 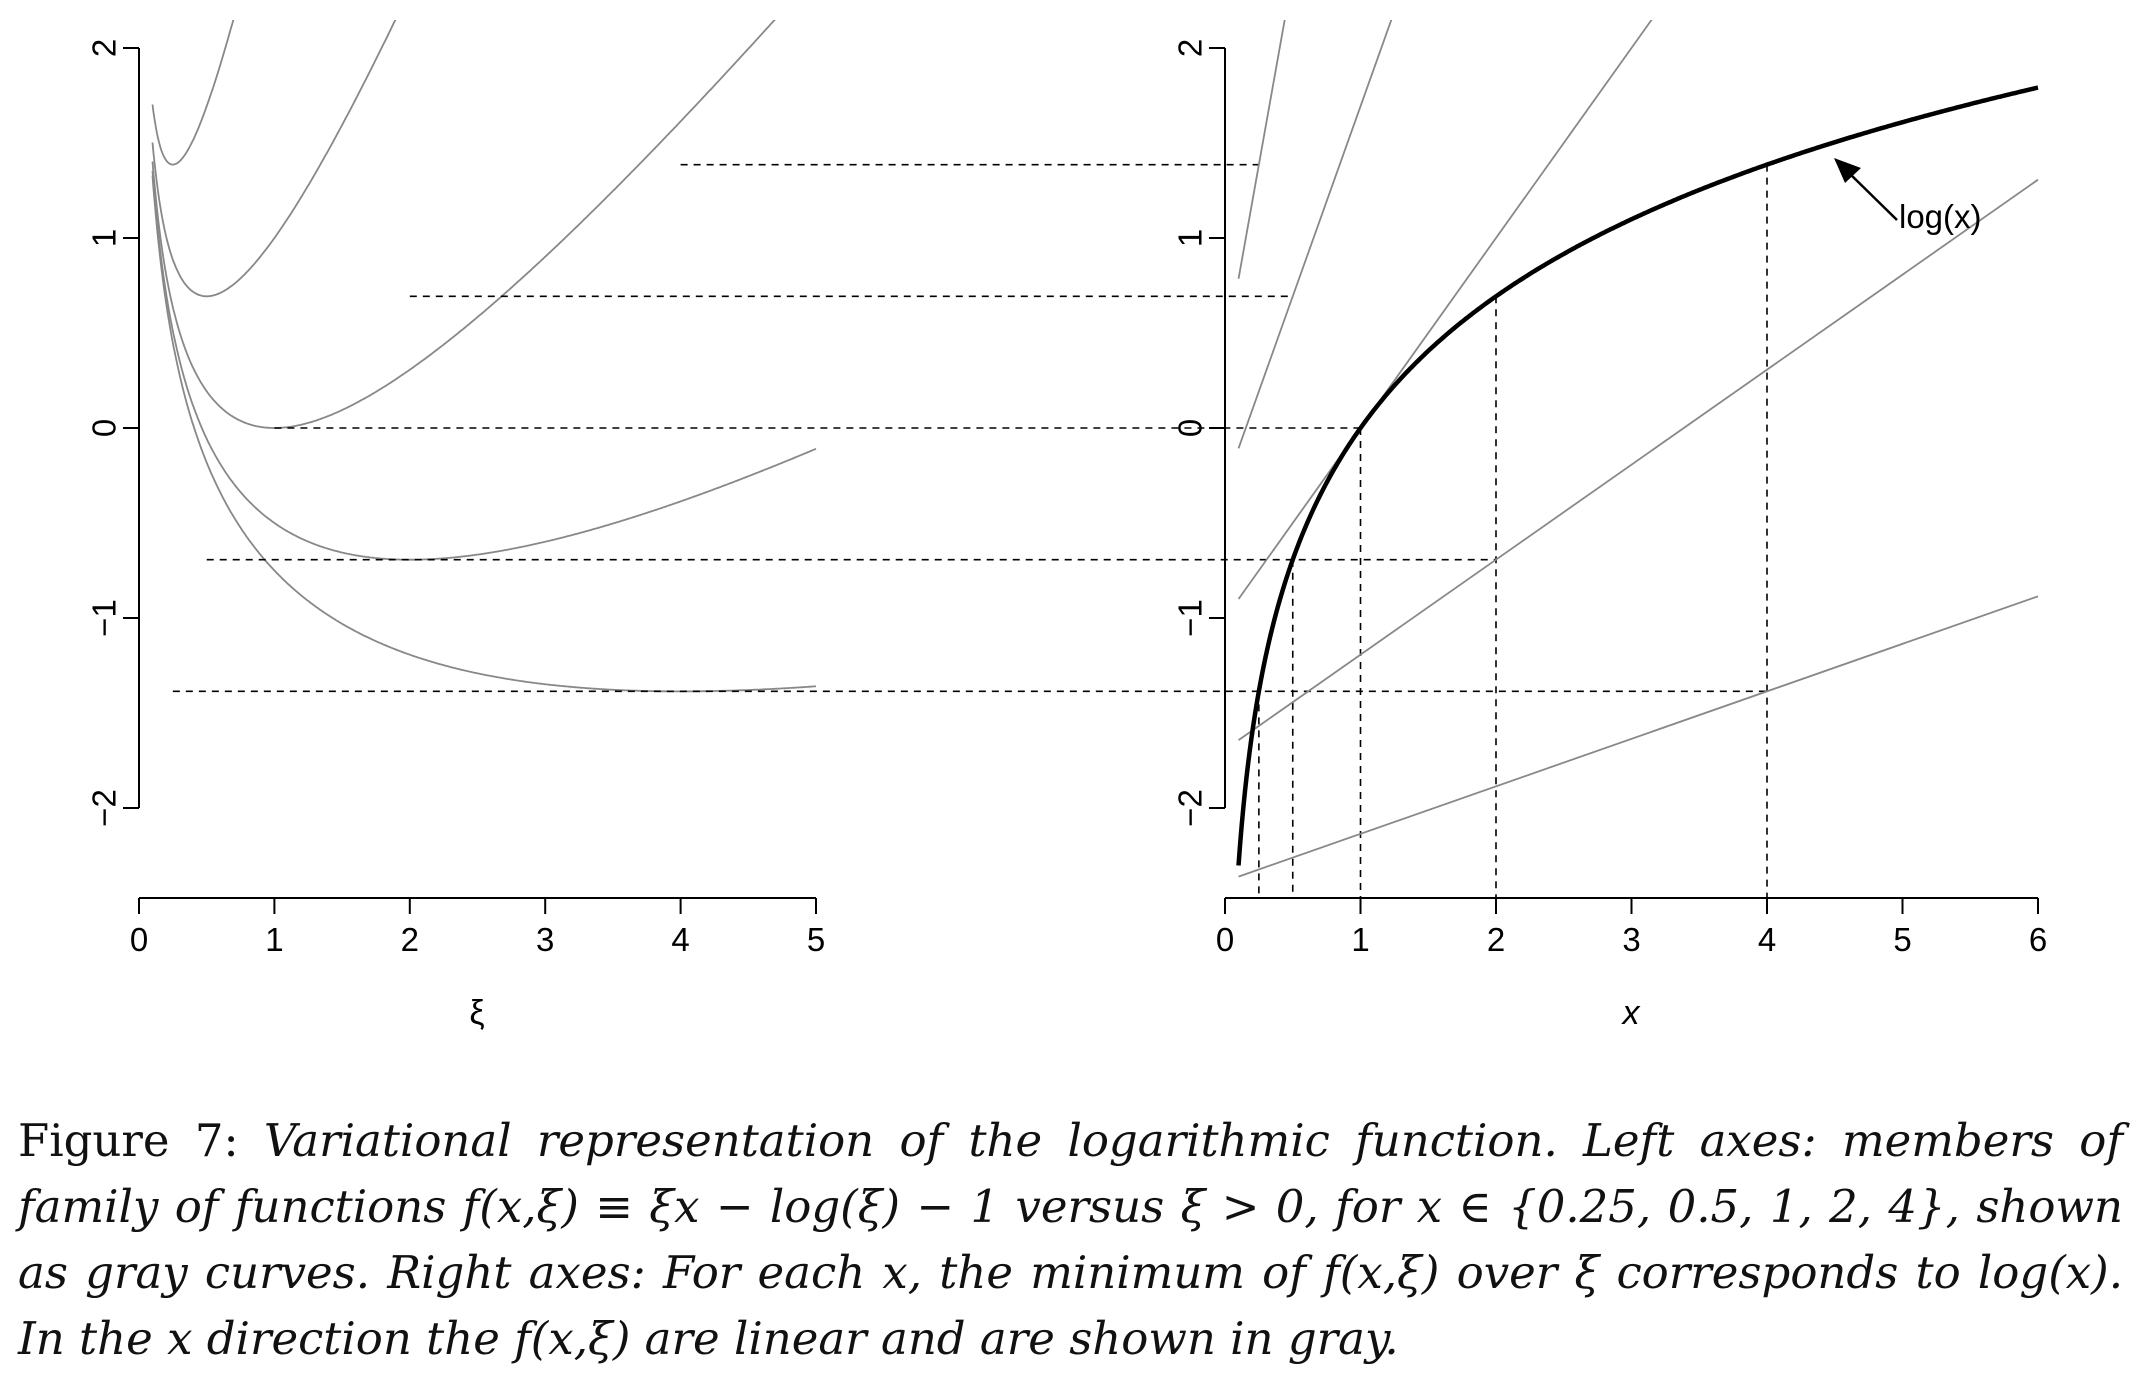 I want to click on right-y-tick-label: −2, so click(x=1190, y=808).